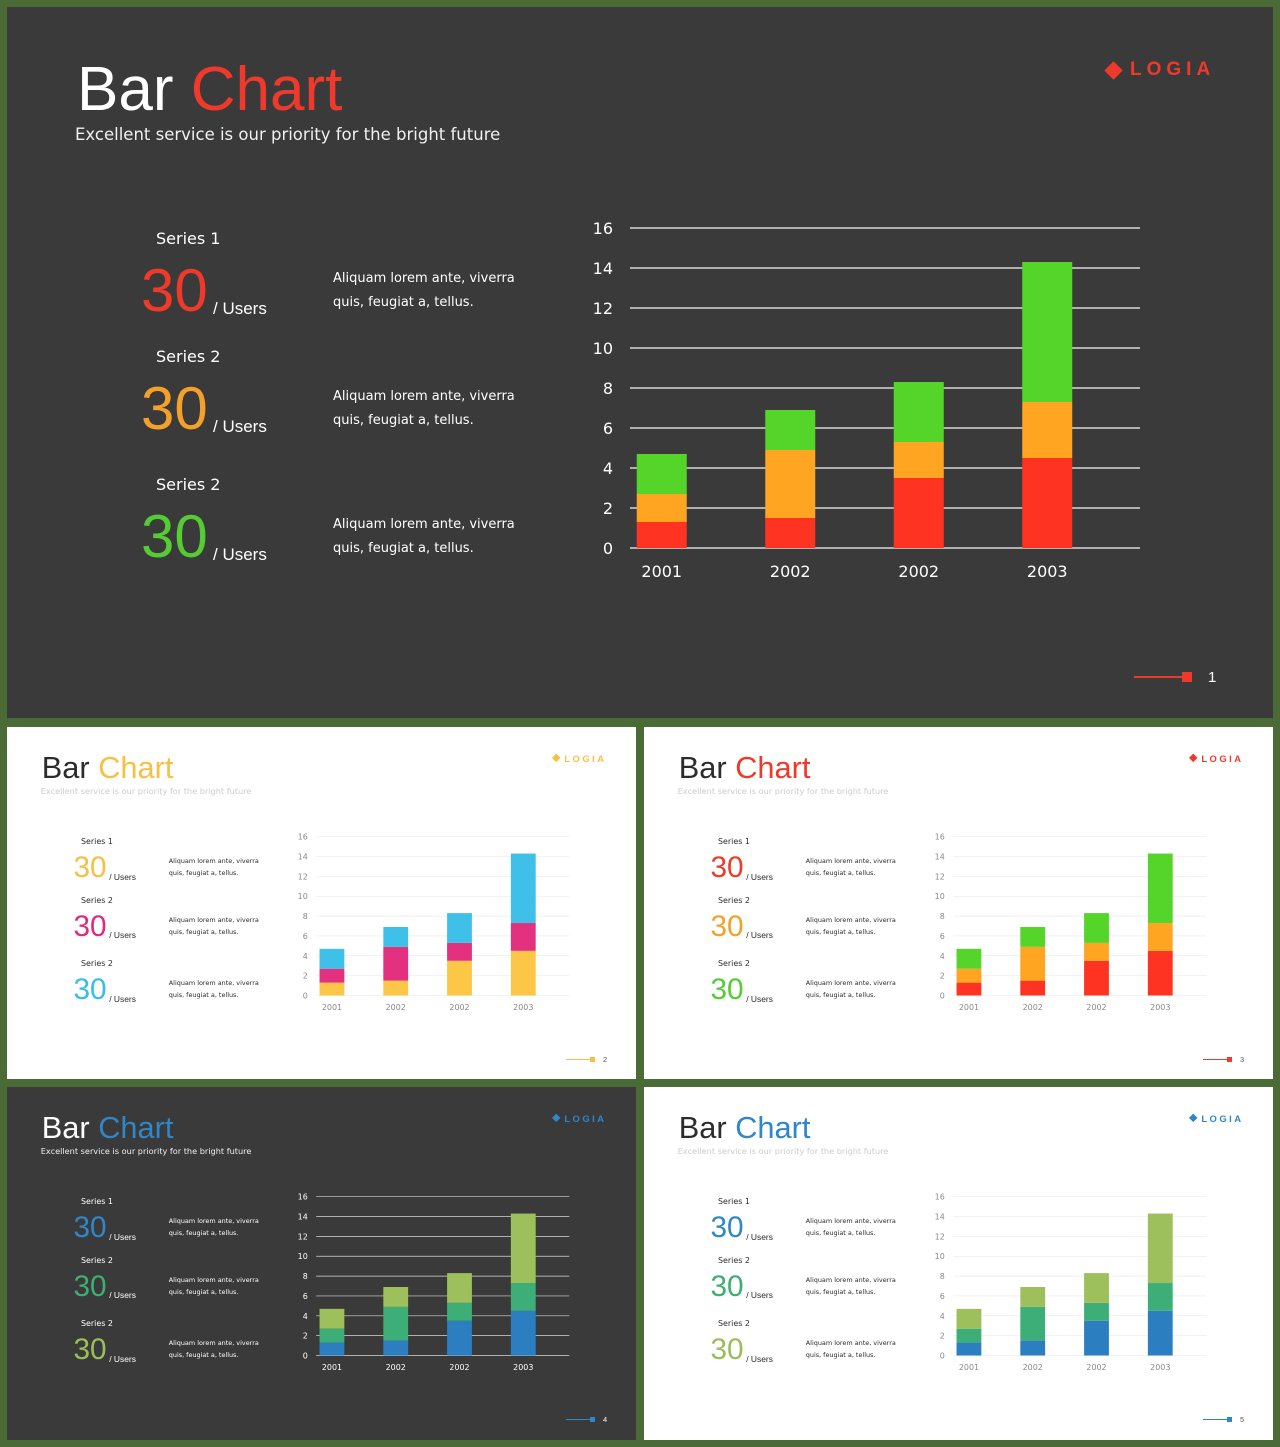 This screenshot has height=1447, width=1280. I want to click on x-tick-label: 2002, so click(918, 571).